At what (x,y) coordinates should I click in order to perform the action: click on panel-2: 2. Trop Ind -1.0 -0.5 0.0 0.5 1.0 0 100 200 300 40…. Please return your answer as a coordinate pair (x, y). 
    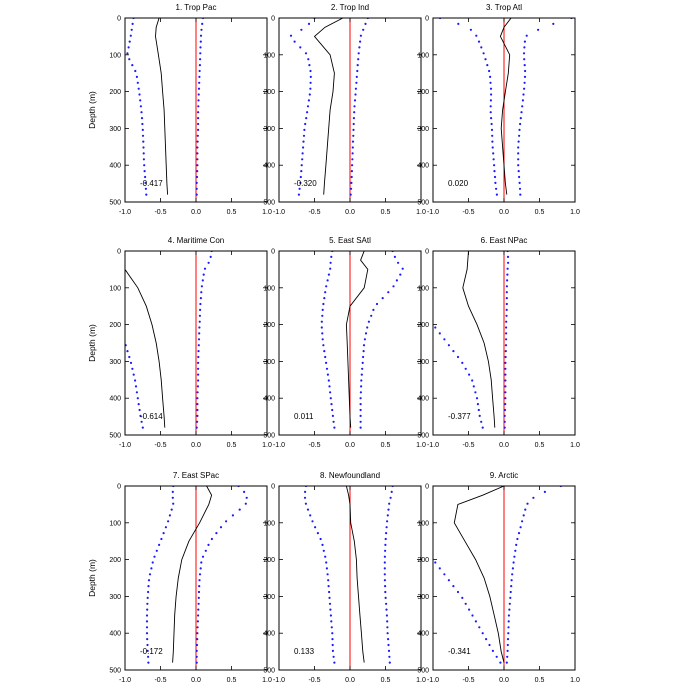
    Looking at the image, I should click on (344, 109).